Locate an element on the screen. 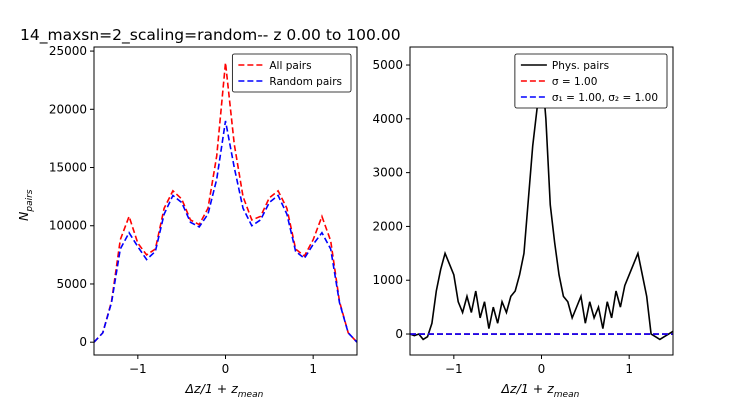 This screenshot has width=748, height=400. y-tick-label: 15000 is located at coordinates (68, 168).